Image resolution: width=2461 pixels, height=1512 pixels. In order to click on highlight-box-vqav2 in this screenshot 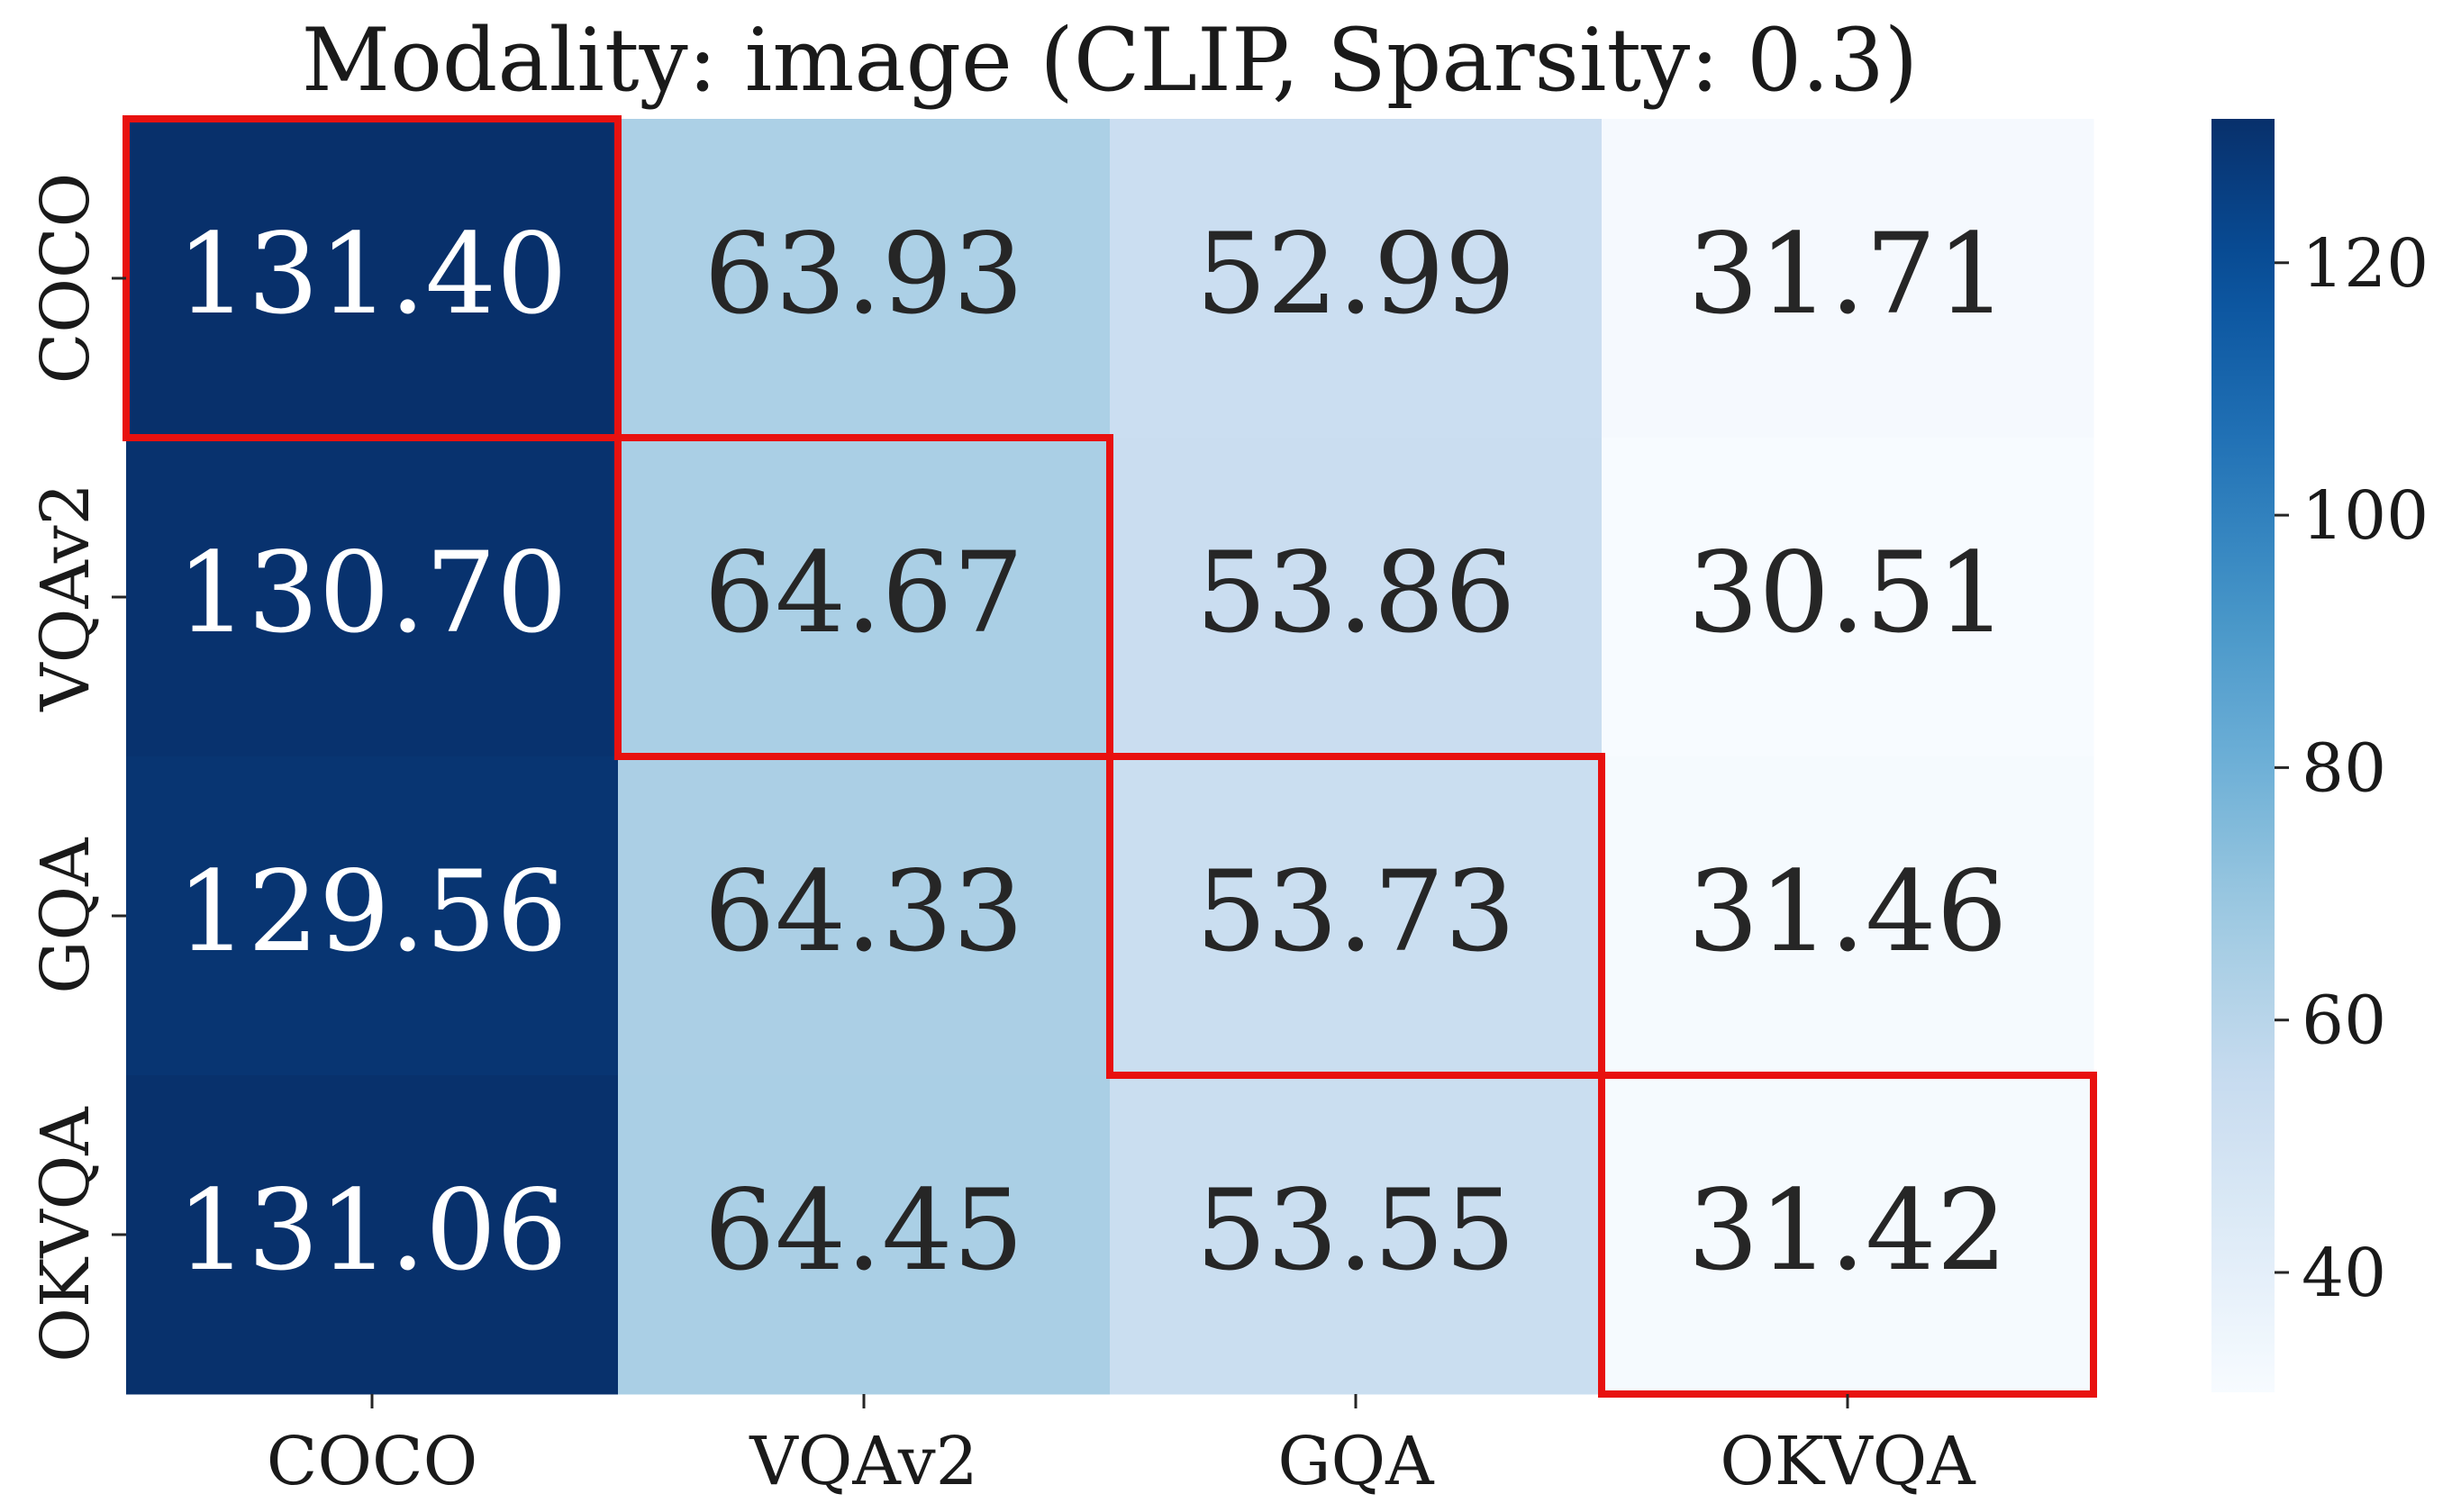, I will do `click(863, 597)`.